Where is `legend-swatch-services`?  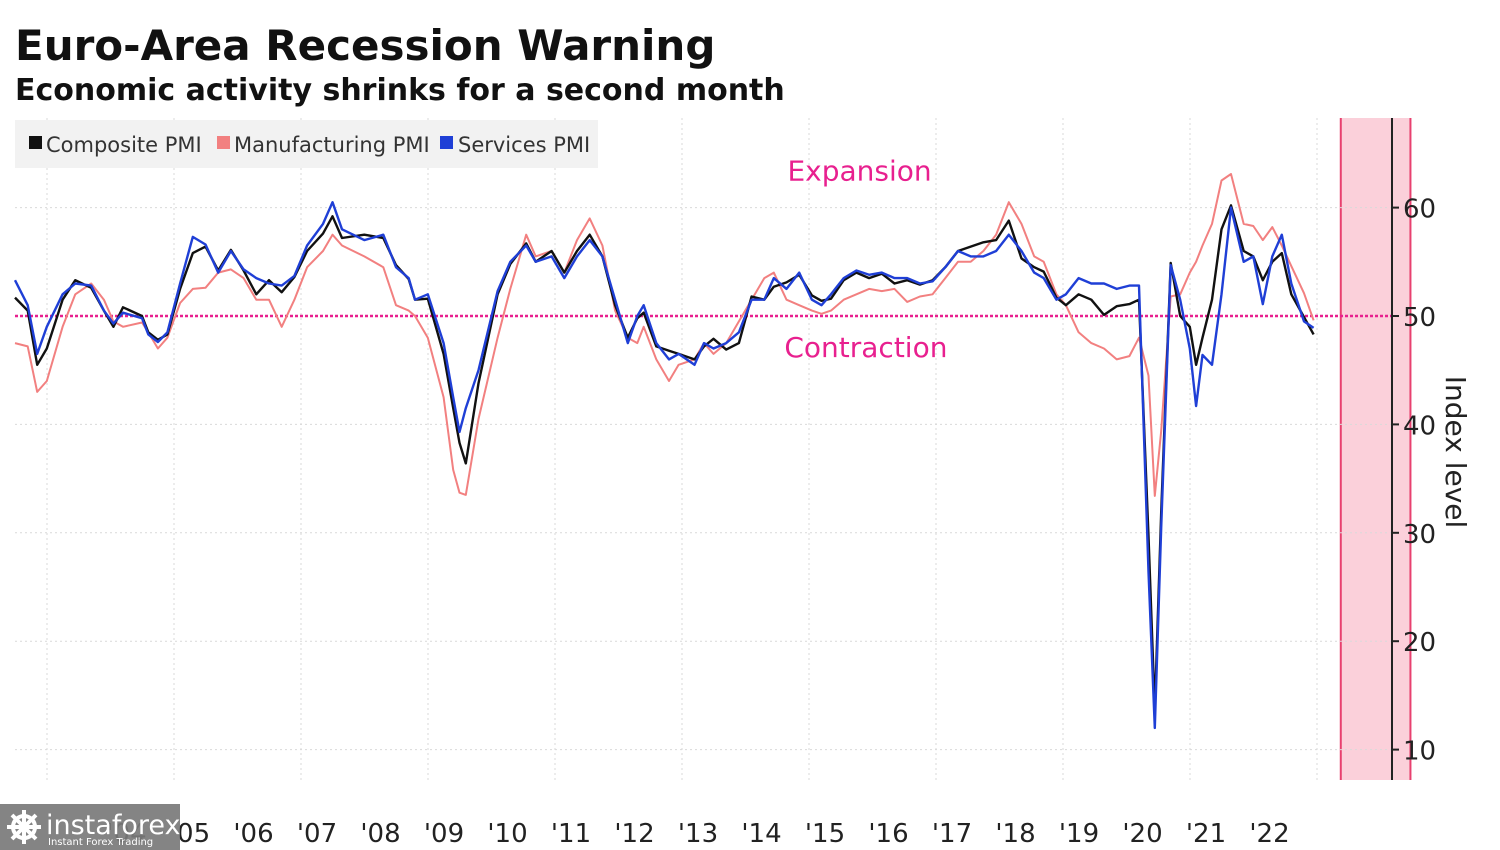
legend-swatch-services is located at coordinates (446, 142).